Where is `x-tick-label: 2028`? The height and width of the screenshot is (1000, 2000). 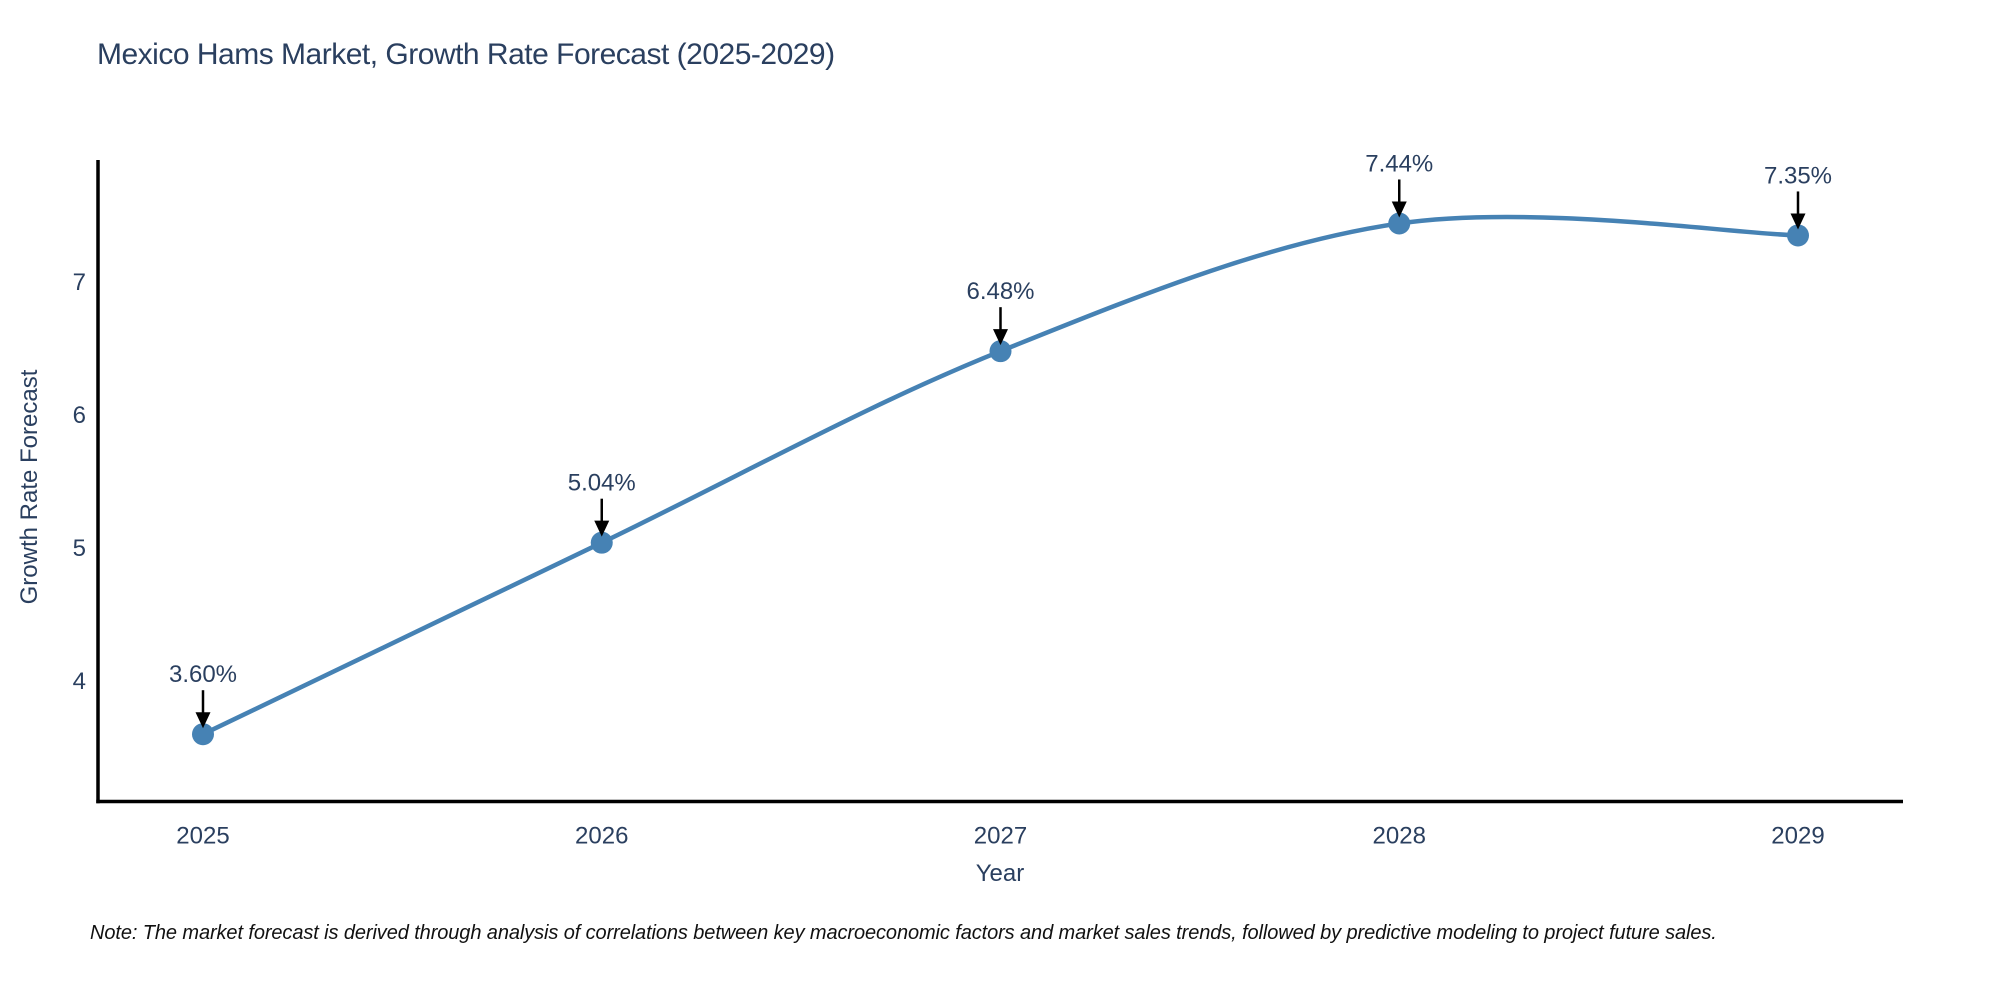 x-tick-label: 2028 is located at coordinates (1399, 836).